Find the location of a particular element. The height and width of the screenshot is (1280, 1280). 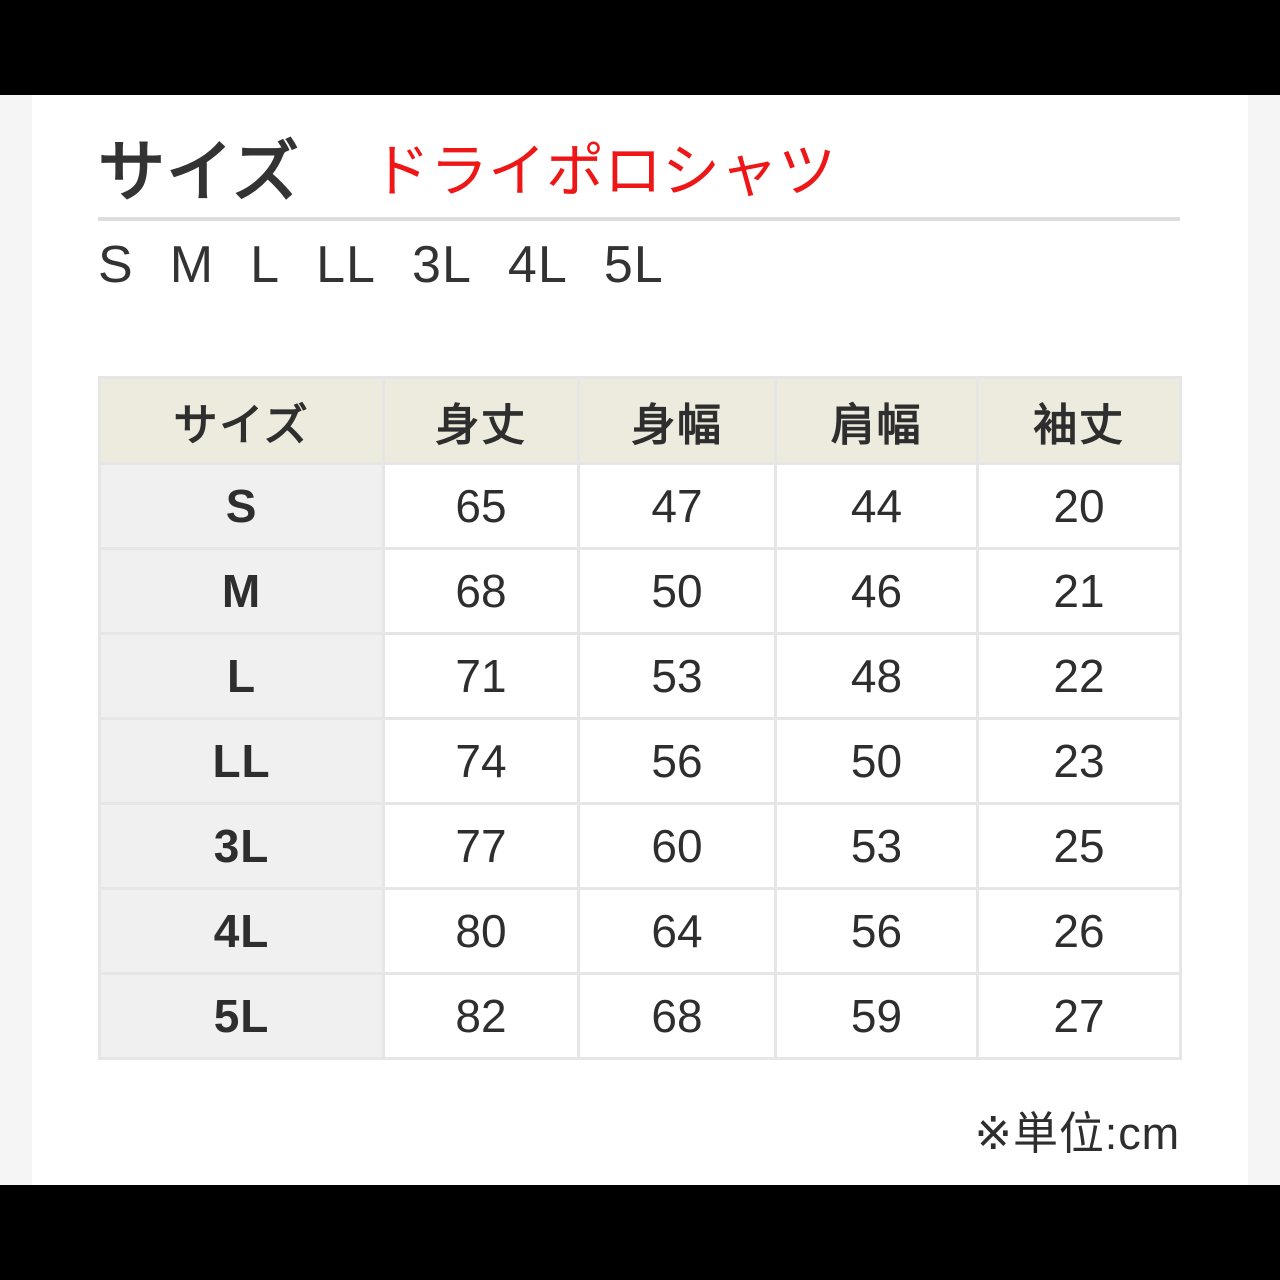

cell-value: 59 is located at coordinates (876, 1016).